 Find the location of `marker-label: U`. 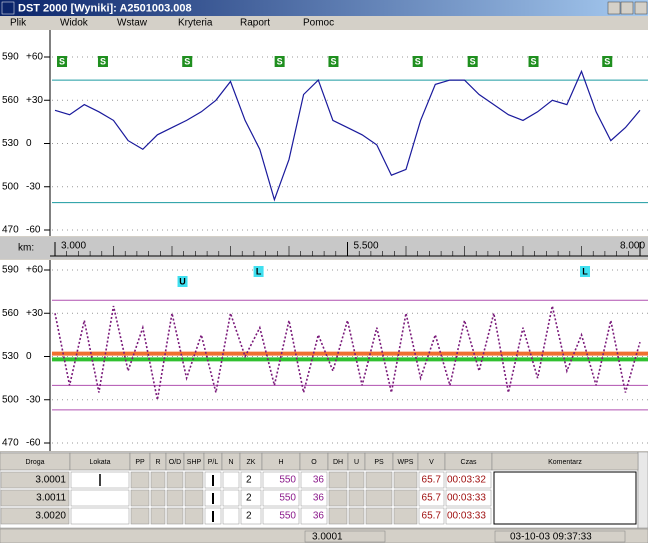

marker-label: U is located at coordinates (182, 281).